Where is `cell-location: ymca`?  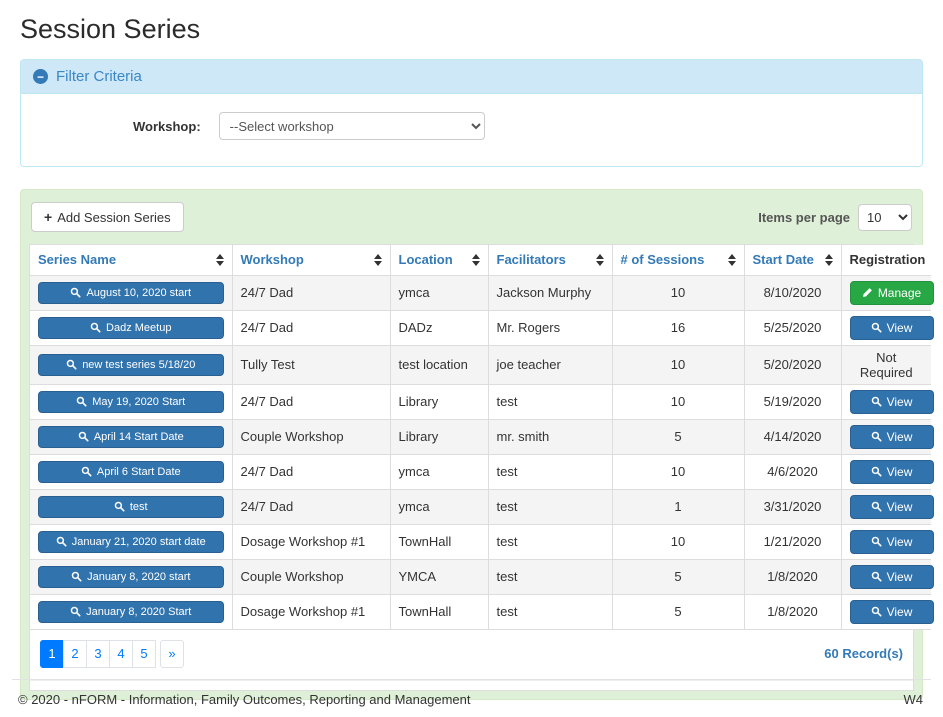 cell-location: ymca is located at coordinates (439, 472).